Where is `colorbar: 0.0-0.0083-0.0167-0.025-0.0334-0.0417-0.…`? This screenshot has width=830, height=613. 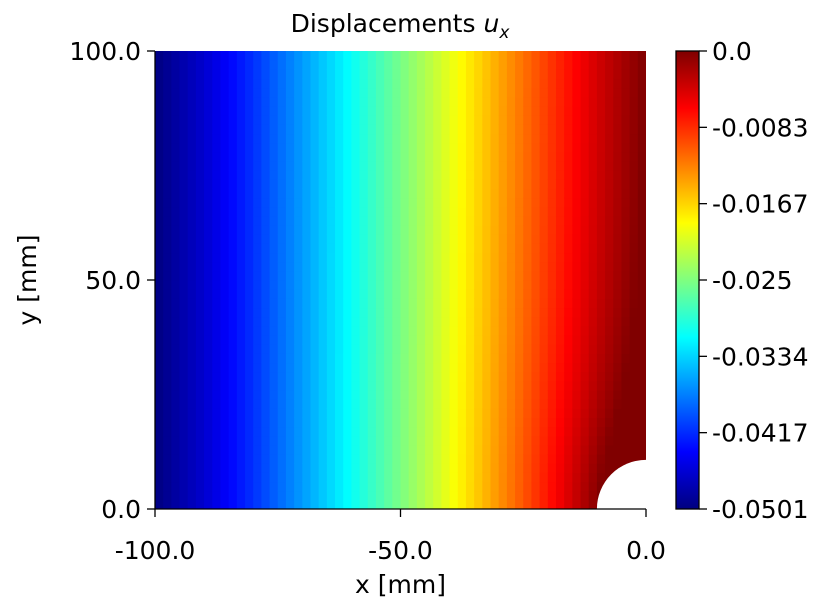
colorbar: 0.0-0.0083-0.0167-0.025-0.0334-0.0417-0.… is located at coordinates (742, 280).